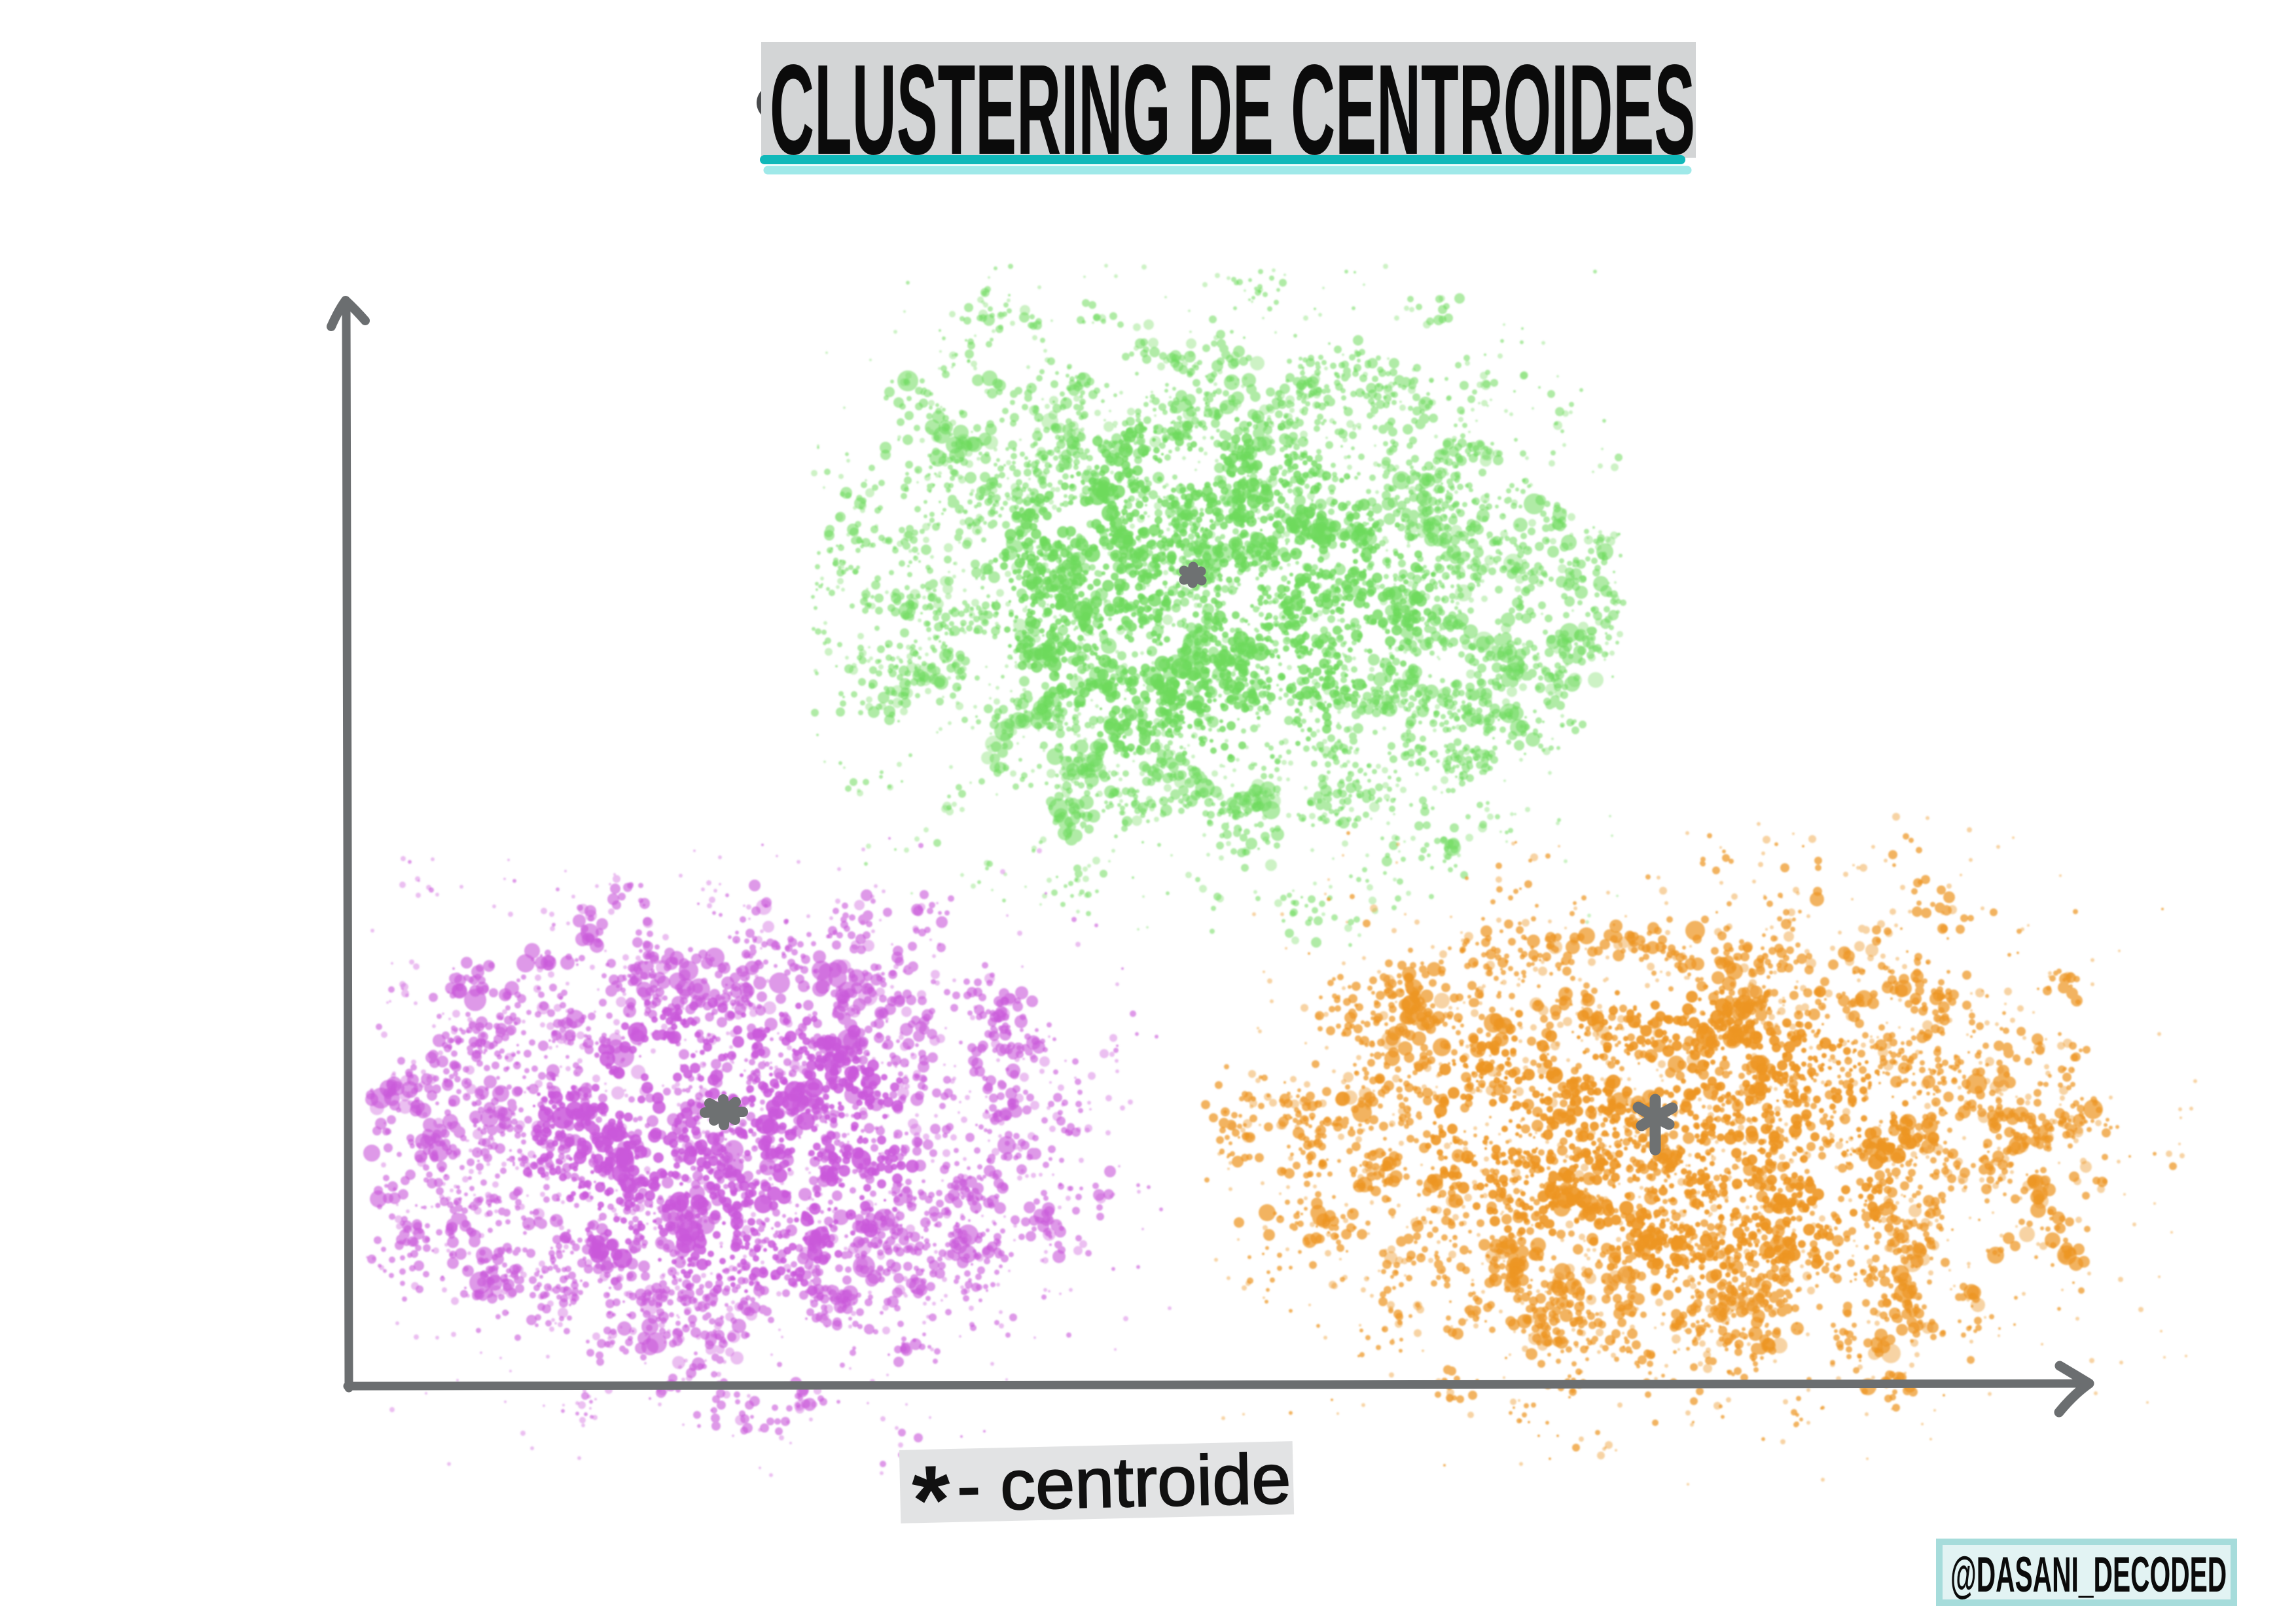 The height and width of the screenshot is (1623, 2296). Describe the element at coordinates (1124, 1482) in the screenshot. I see `svg-text: - centroide` at that location.